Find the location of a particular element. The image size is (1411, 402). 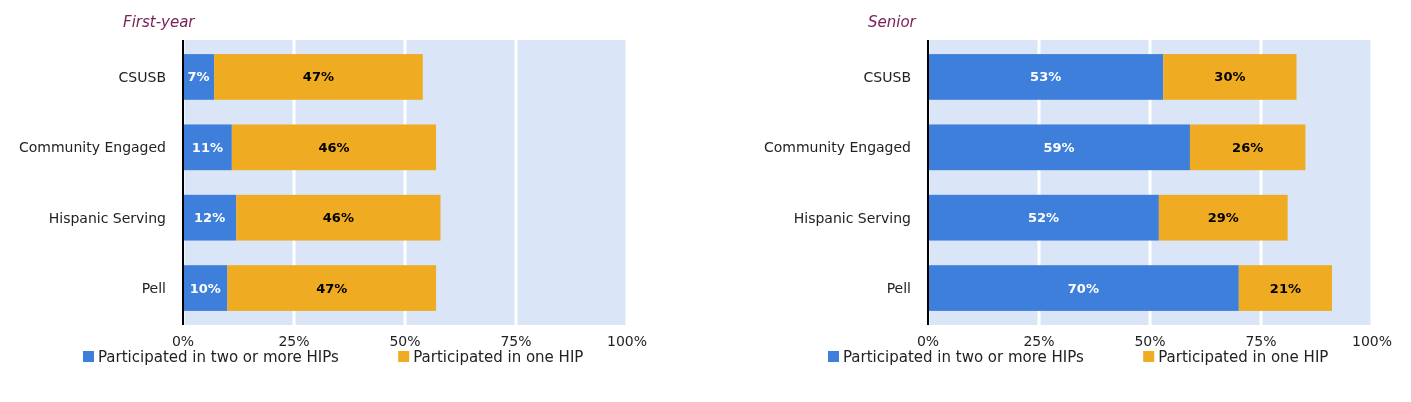

data-label: 7% is located at coordinates (198, 77).